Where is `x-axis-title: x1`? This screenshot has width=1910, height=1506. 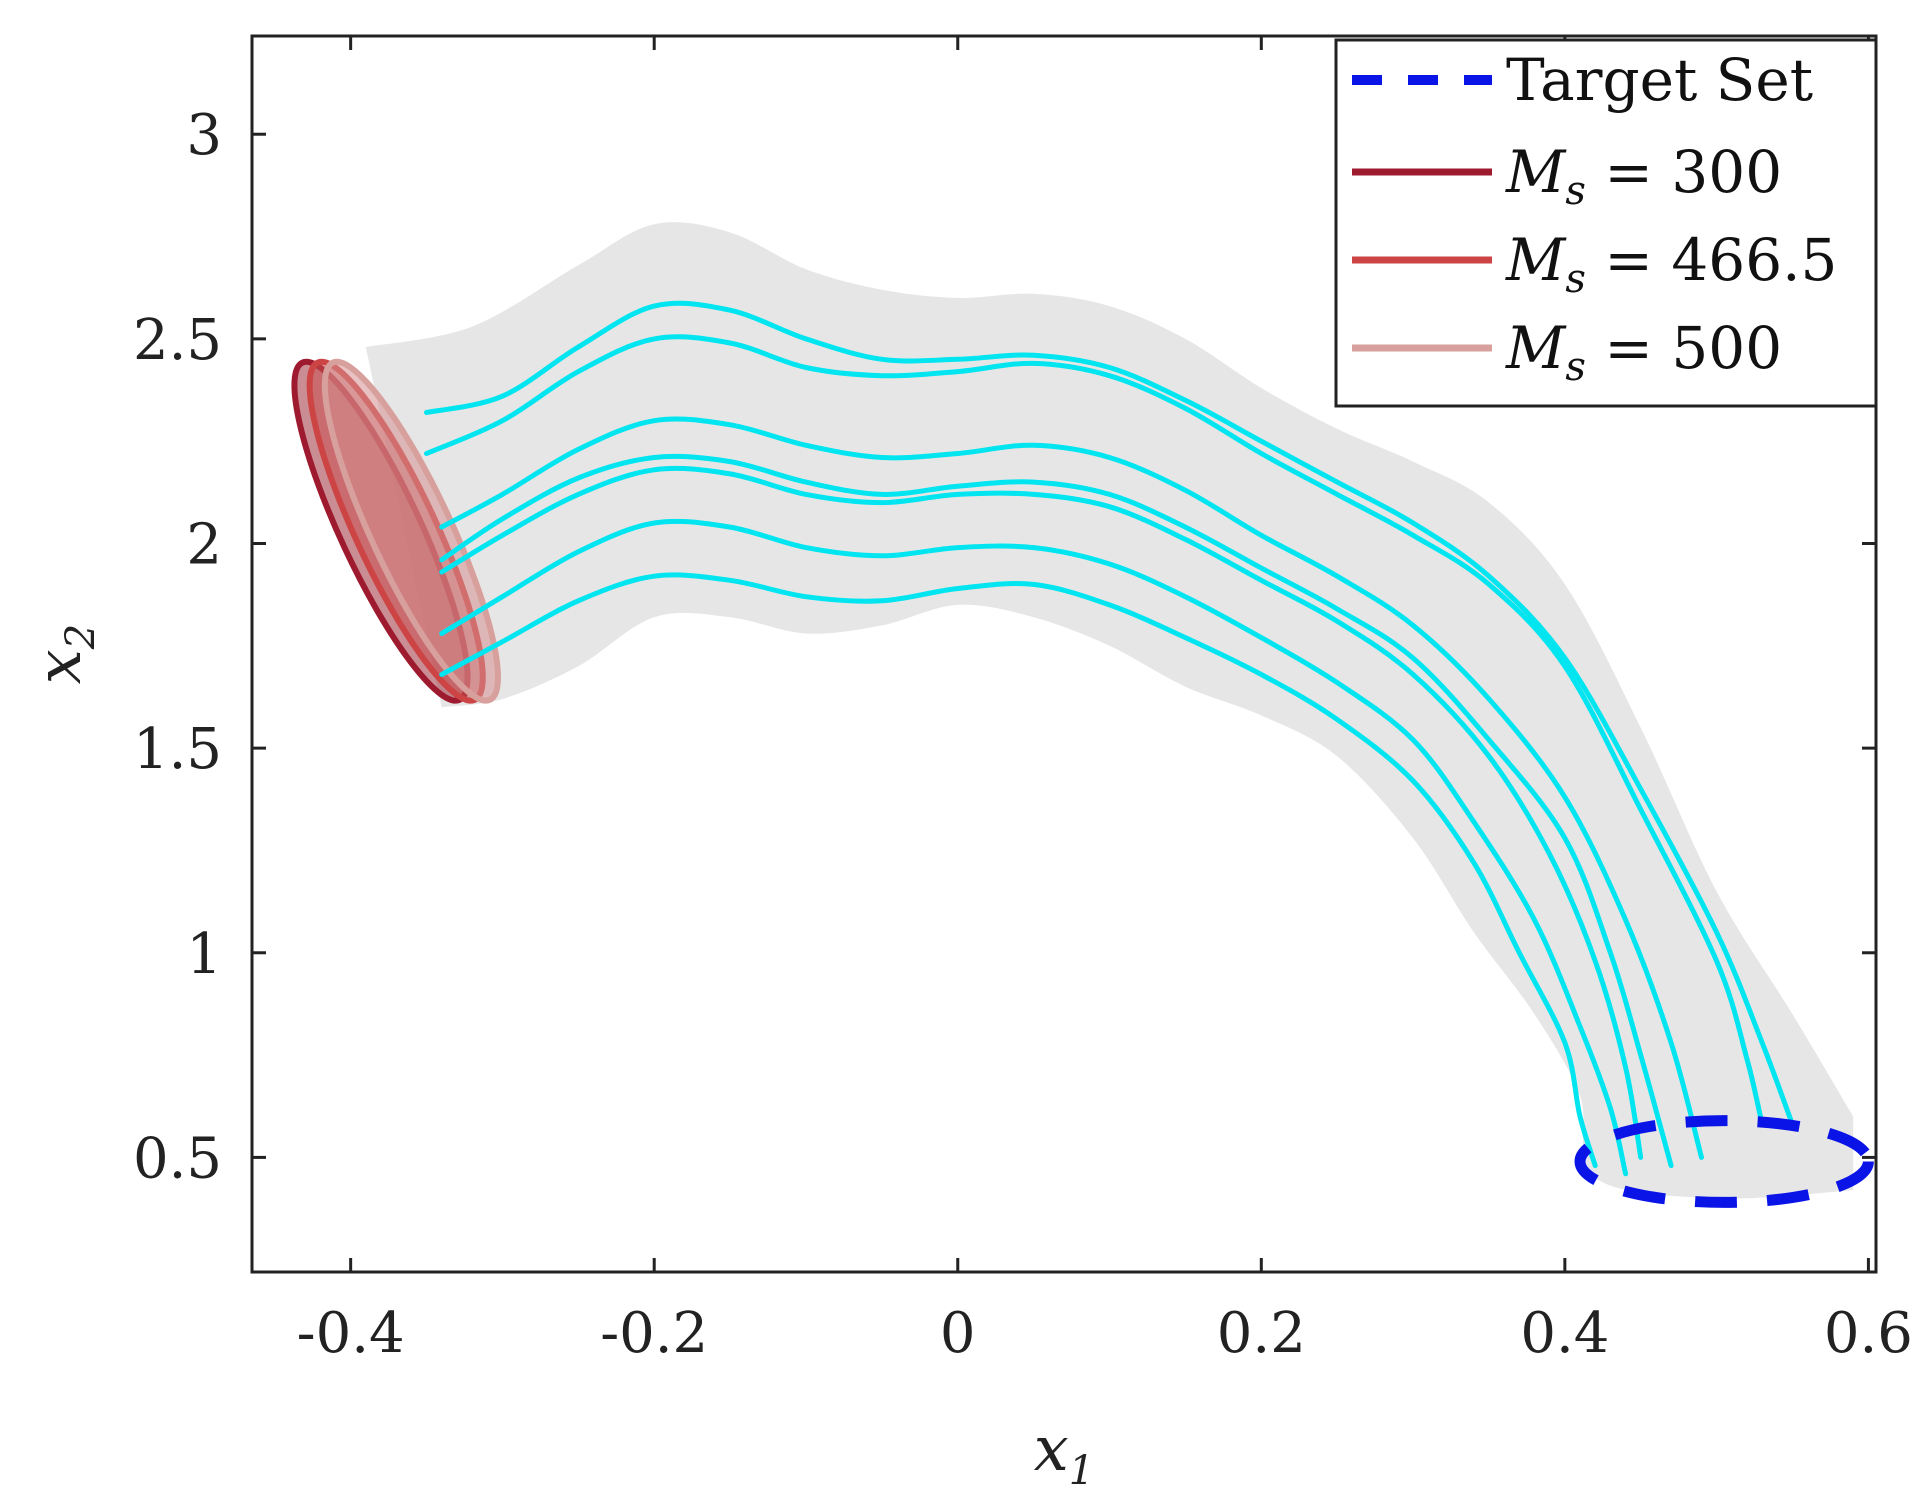
x-axis-title: x1 is located at coordinates (1064, 1453).